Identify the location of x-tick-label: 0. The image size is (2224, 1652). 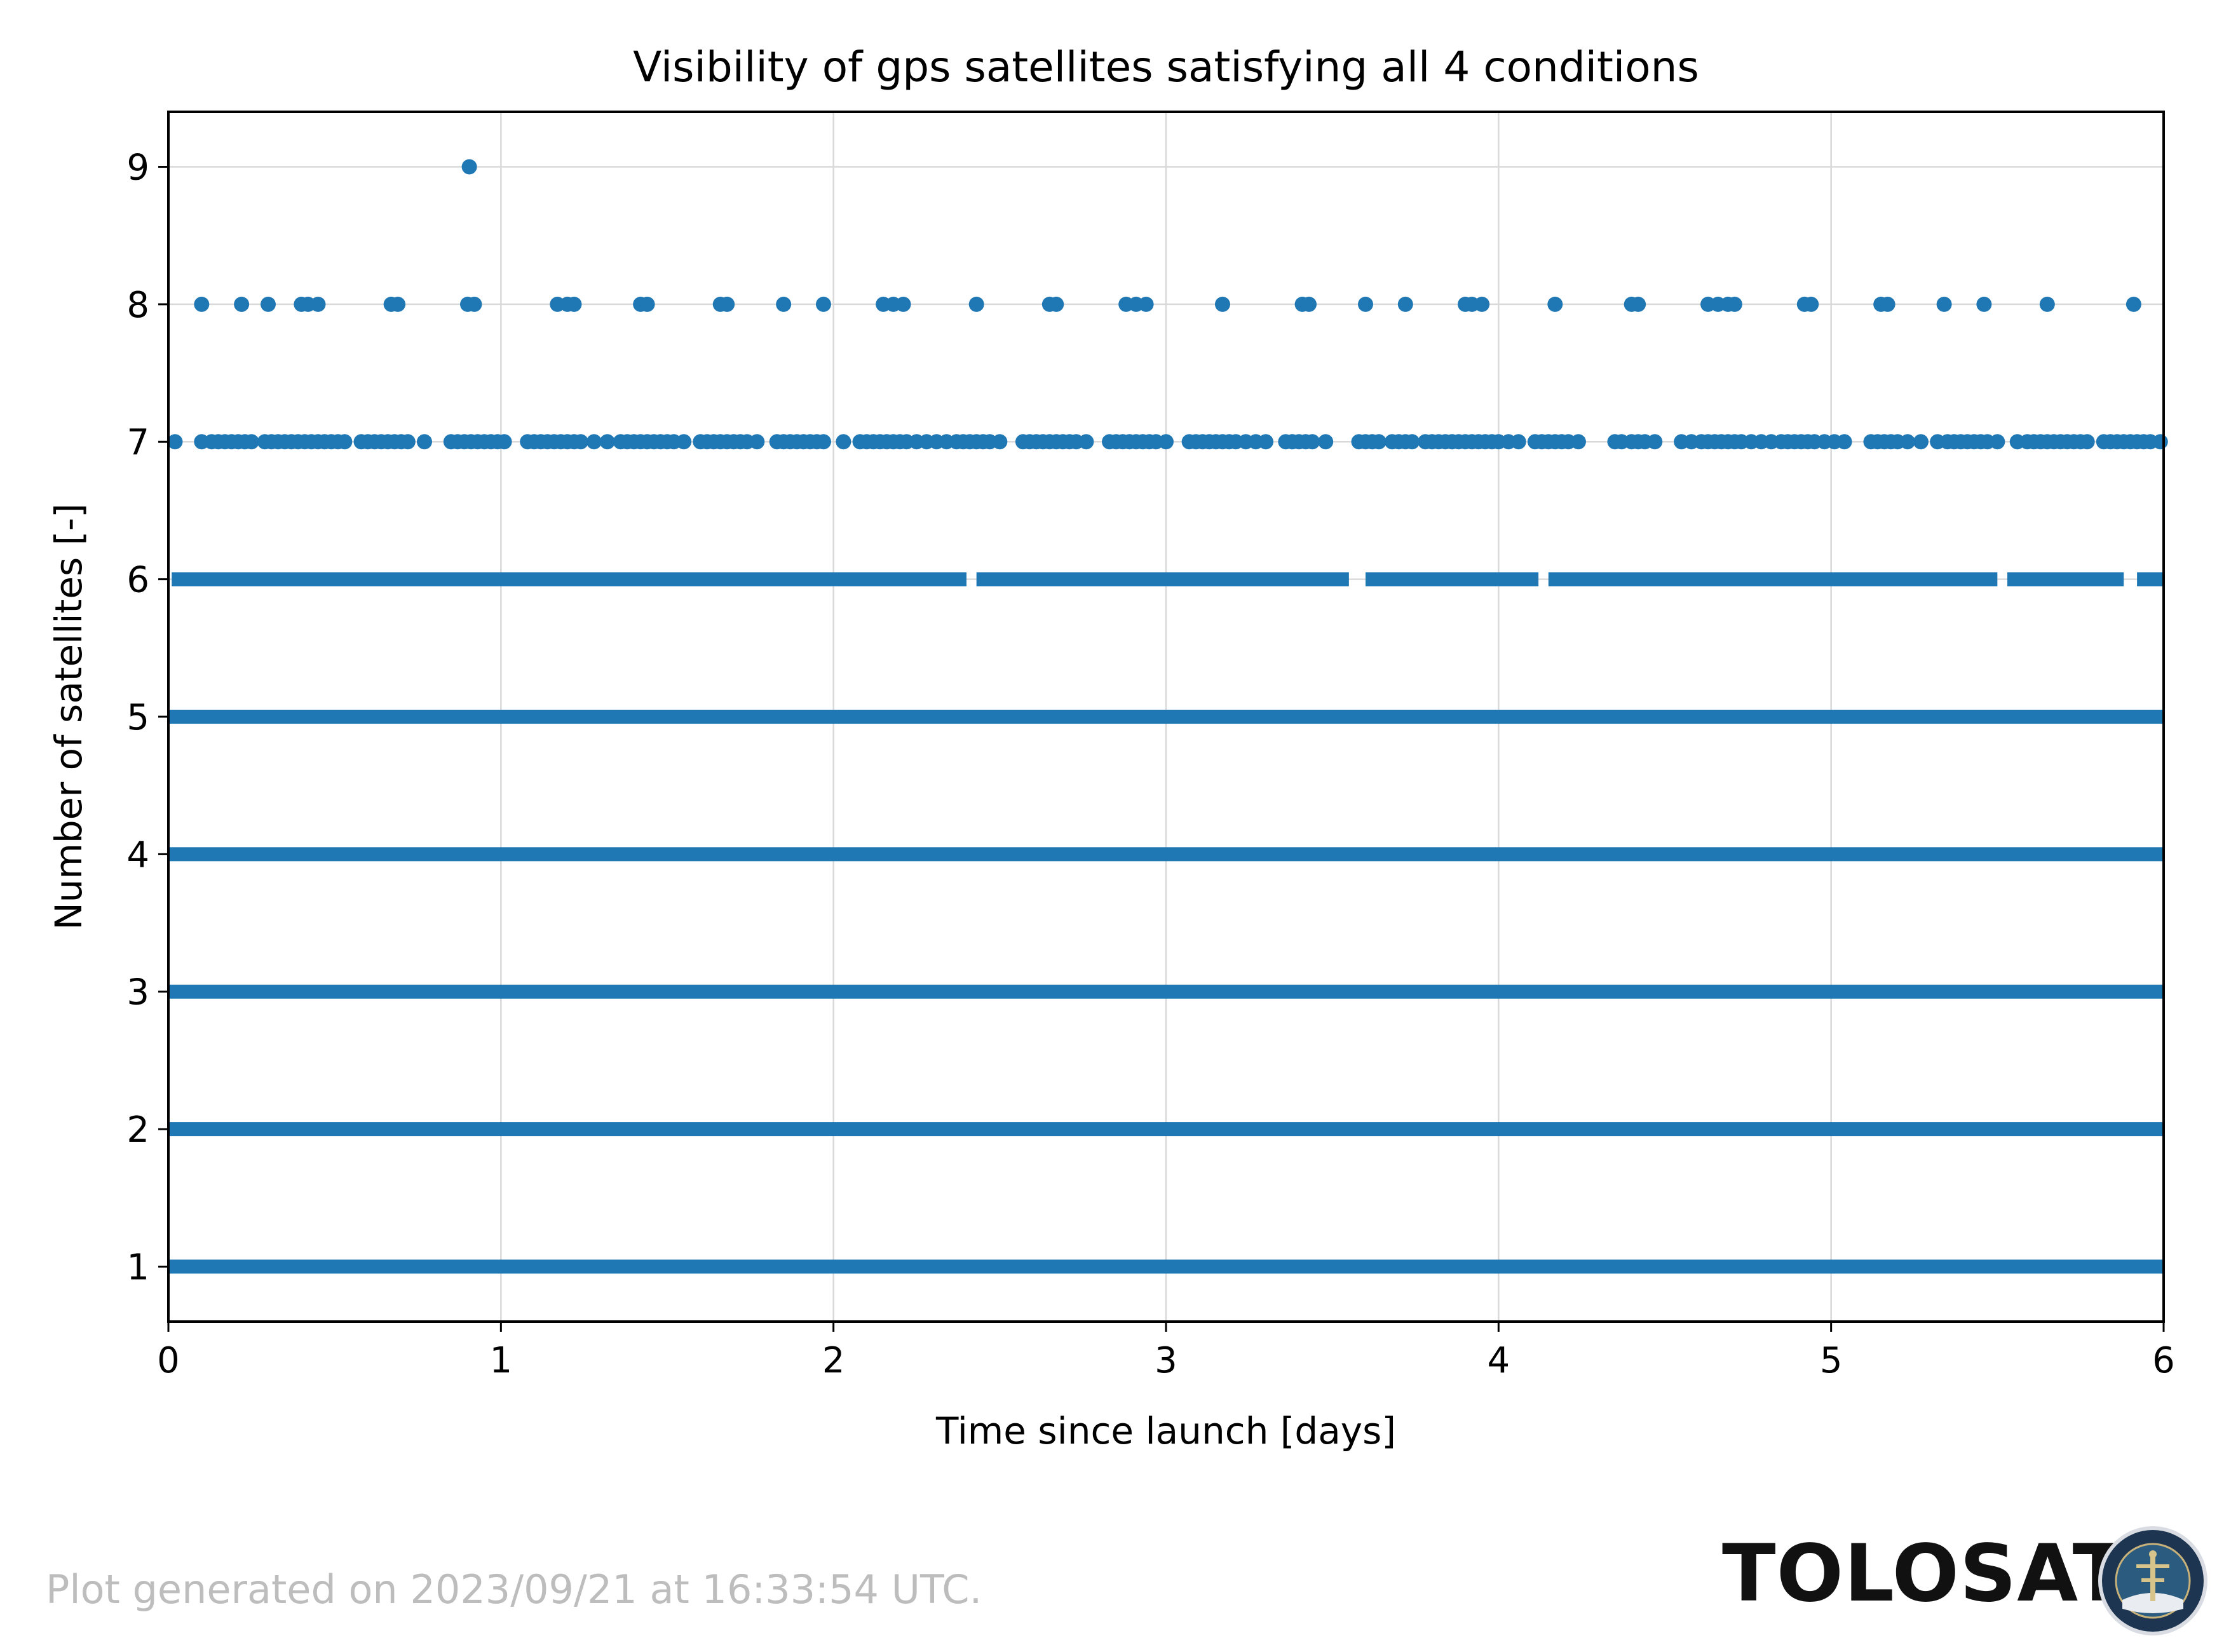
(168, 1360).